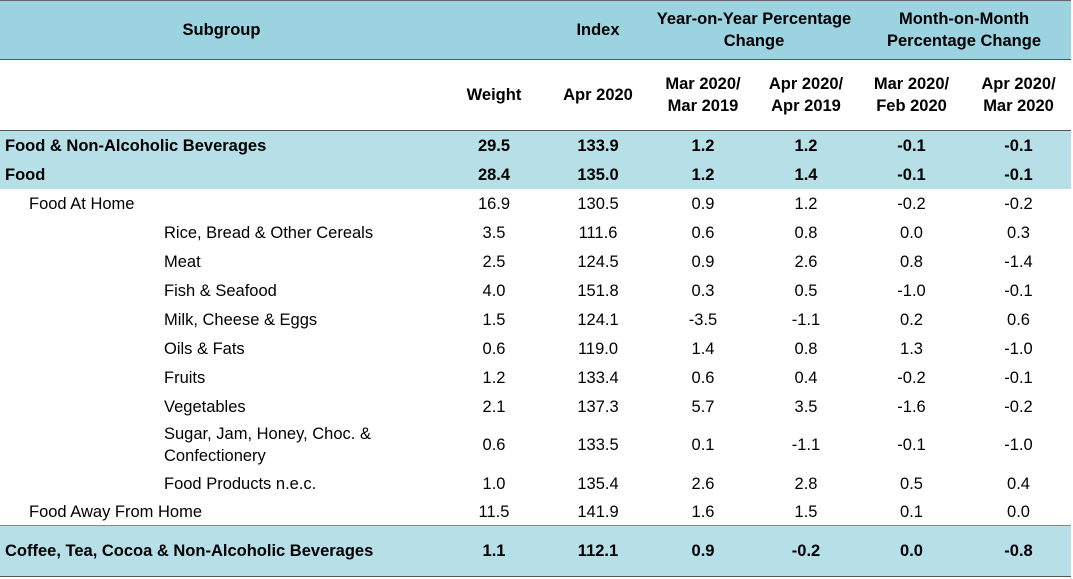 The height and width of the screenshot is (579, 1073). I want to click on subgroup-spacer, so click(221, 95).